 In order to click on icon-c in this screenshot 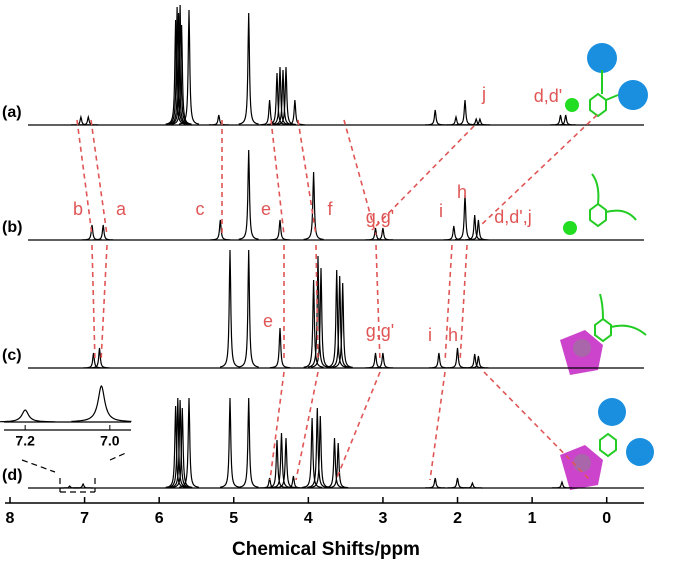, I will do `click(603, 334)`.